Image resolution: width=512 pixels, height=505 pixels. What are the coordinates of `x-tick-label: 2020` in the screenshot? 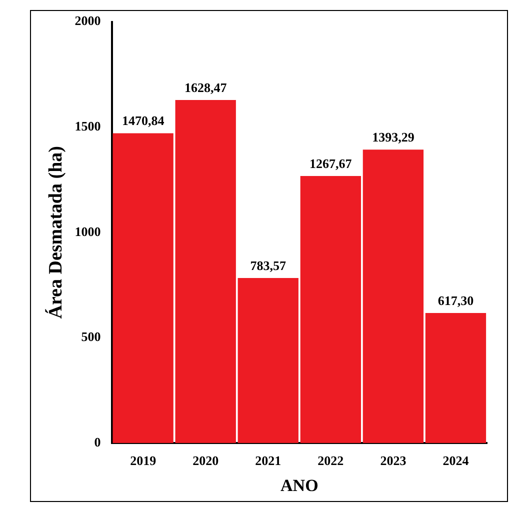 It's located at (205, 460).